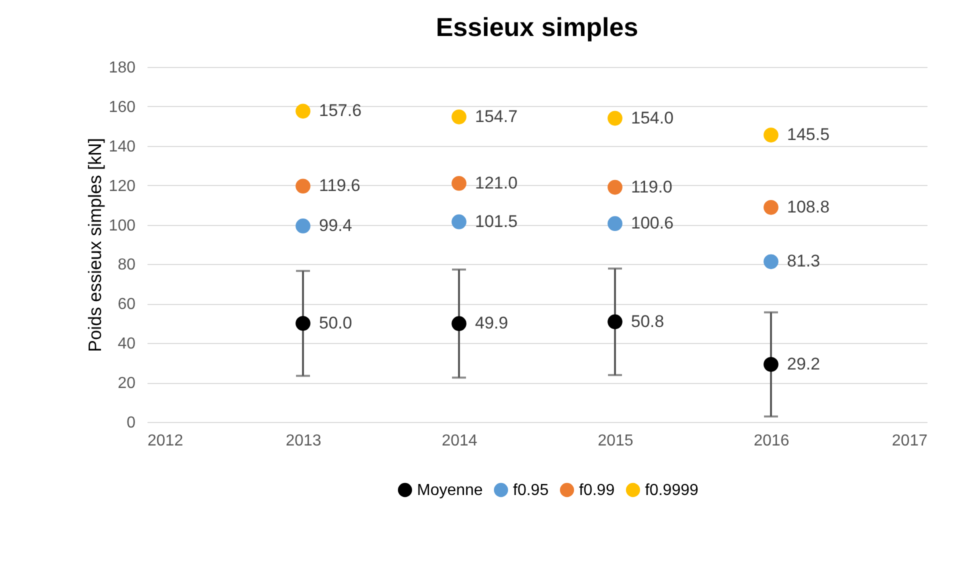 The width and height of the screenshot is (955, 578). Describe the element at coordinates (803, 261) in the screenshot. I see `data-label: 81.3` at that location.